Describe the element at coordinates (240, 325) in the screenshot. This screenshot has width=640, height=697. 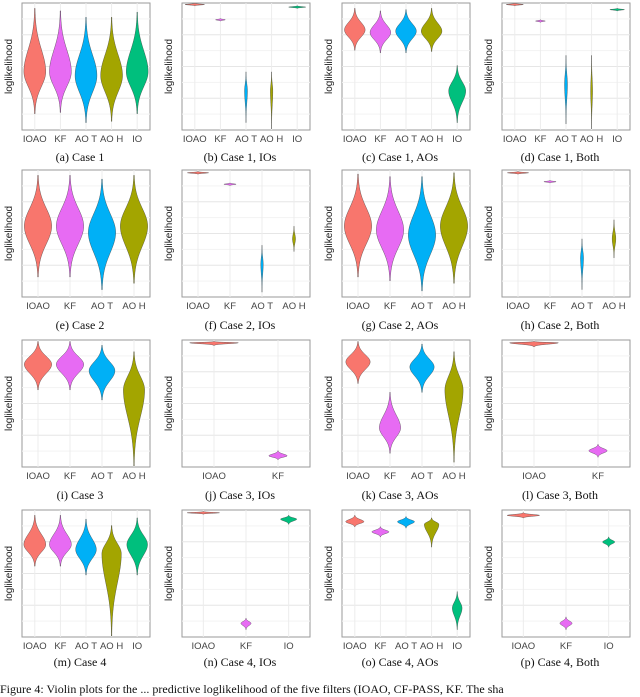
I see `subfigure-caption: (f) Case 2, IOs` at that location.